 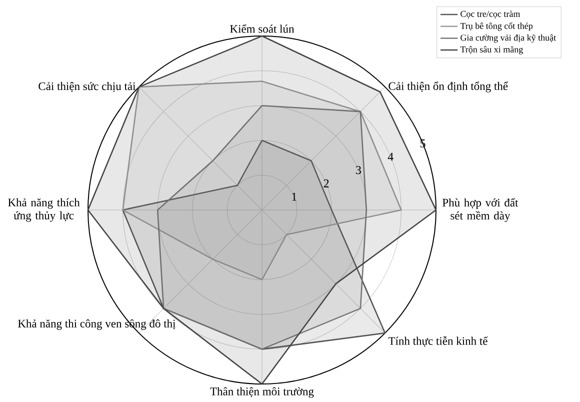 I want to click on y-tick-label: 4, so click(x=391, y=156).